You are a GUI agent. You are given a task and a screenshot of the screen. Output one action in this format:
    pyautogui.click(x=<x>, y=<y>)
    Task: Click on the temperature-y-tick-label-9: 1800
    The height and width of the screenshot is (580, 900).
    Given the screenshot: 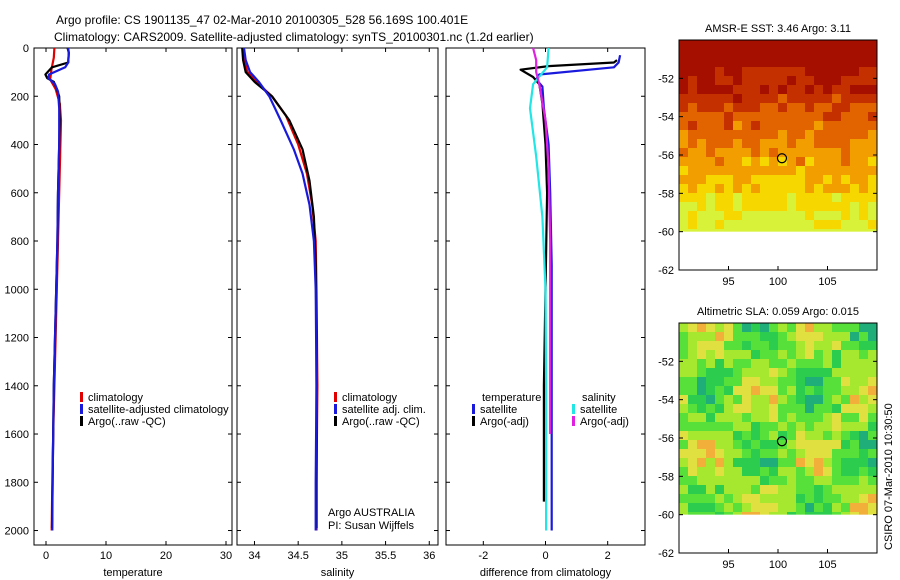 What is the action you would take?
    pyautogui.click(x=17, y=483)
    